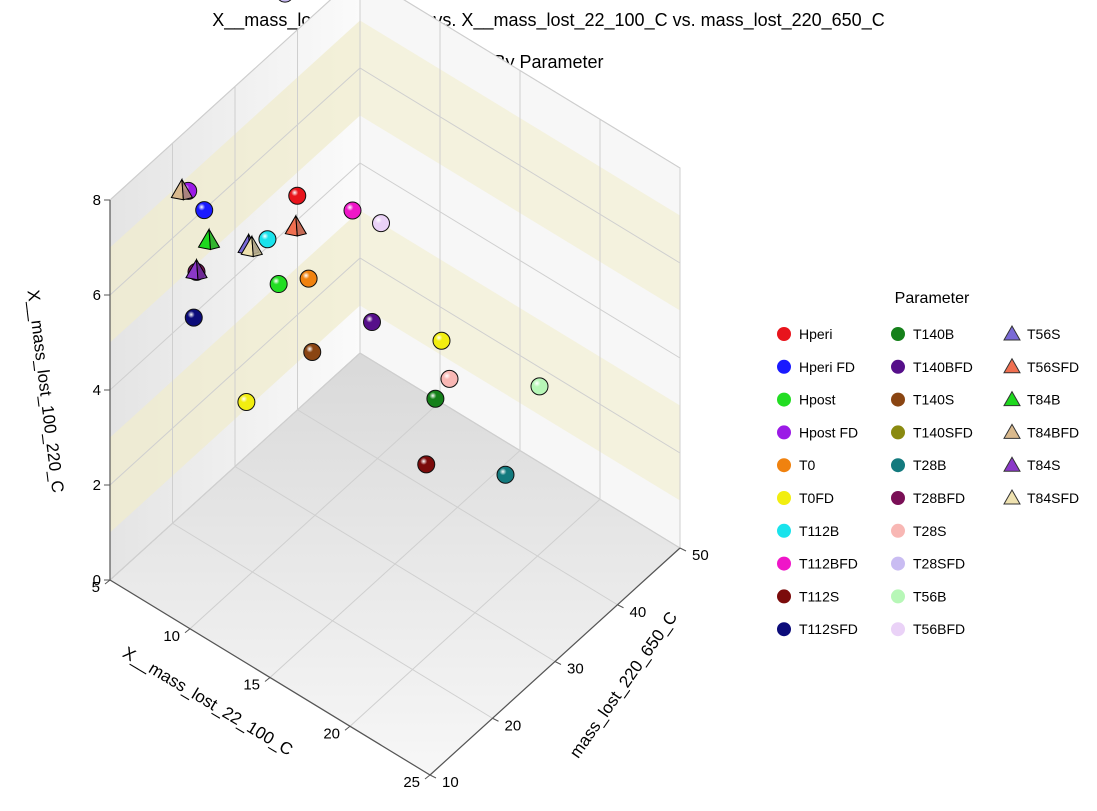 The width and height of the screenshot is (1097, 811). What do you see at coordinates (933, 400) in the screenshot?
I see `legend-label: T140S` at bounding box center [933, 400].